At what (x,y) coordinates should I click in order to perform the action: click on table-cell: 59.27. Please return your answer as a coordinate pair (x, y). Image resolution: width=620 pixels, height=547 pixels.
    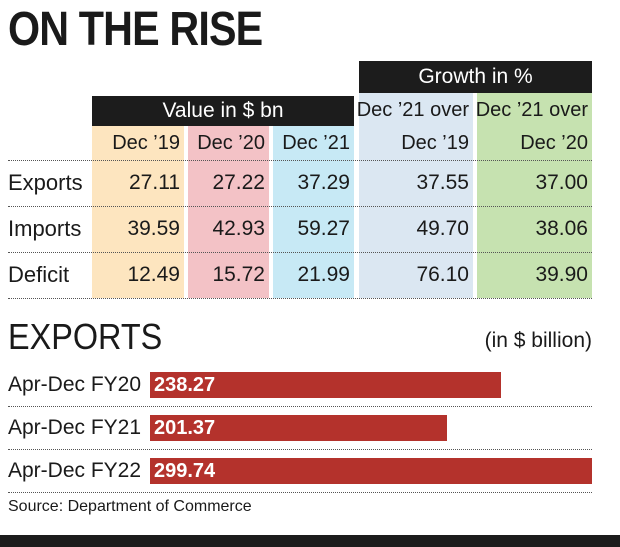
    Looking at the image, I should click on (323, 228).